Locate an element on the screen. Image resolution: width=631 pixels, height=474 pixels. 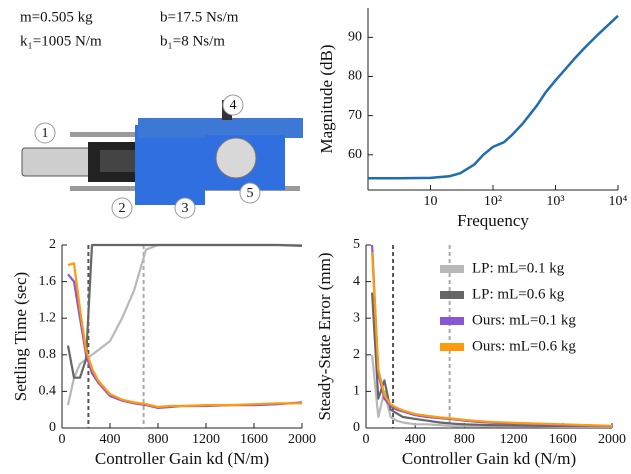
y-tick-label: 80 is located at coordinates (355, 76).